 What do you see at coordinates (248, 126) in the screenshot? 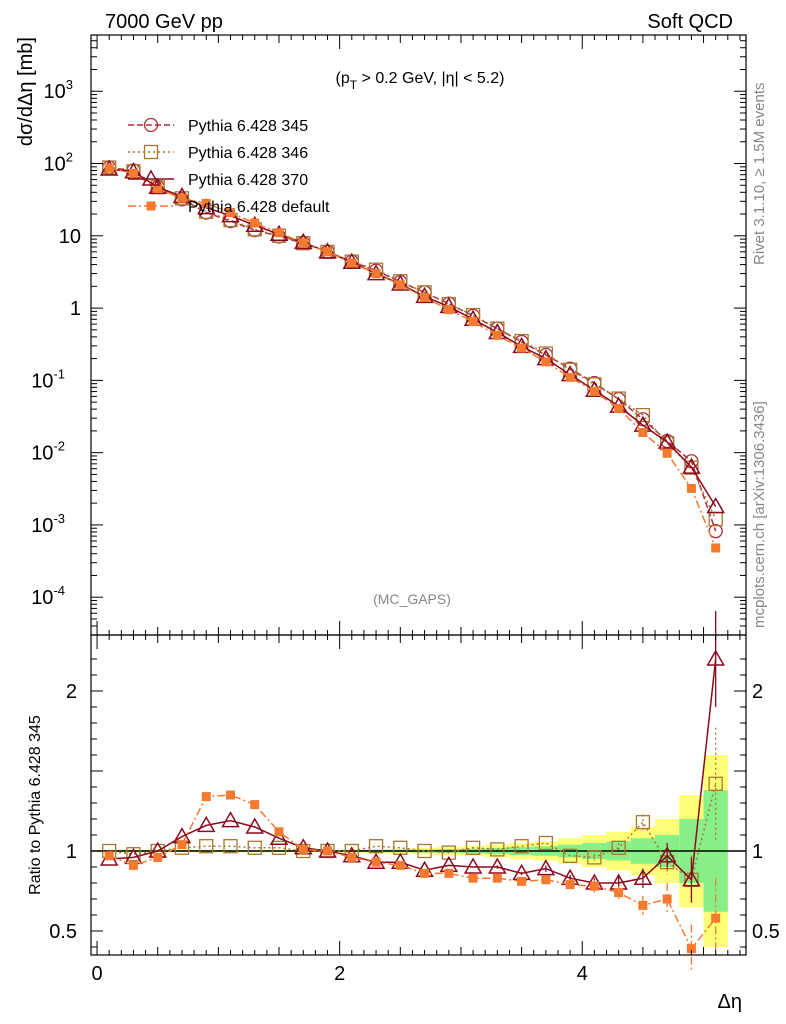
I see `legend-entry-label: Pythia 6.428 345` at bounding box center [248, 126].